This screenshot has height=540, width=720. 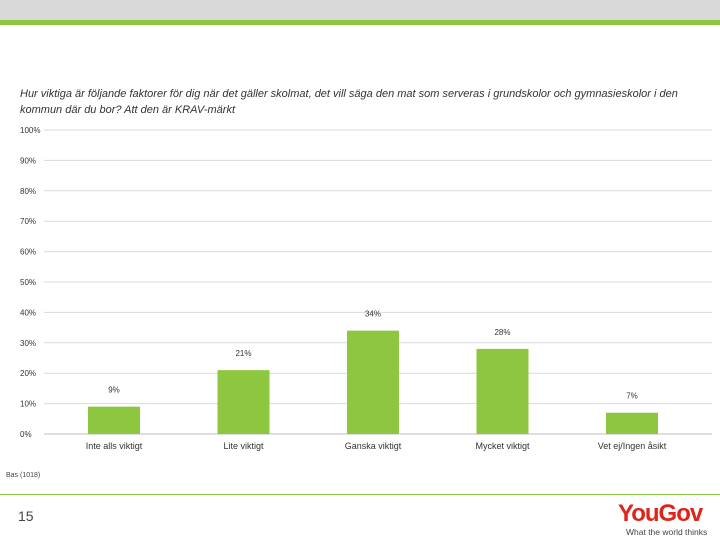 I want to click on data-label: 34%, so click(x=373, y=314).